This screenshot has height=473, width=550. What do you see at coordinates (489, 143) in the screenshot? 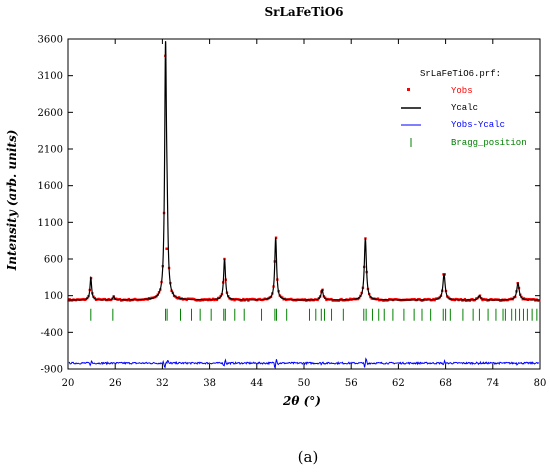
I see `legend-bragg-label: Bragg_position` at bounding box center [489, 143].